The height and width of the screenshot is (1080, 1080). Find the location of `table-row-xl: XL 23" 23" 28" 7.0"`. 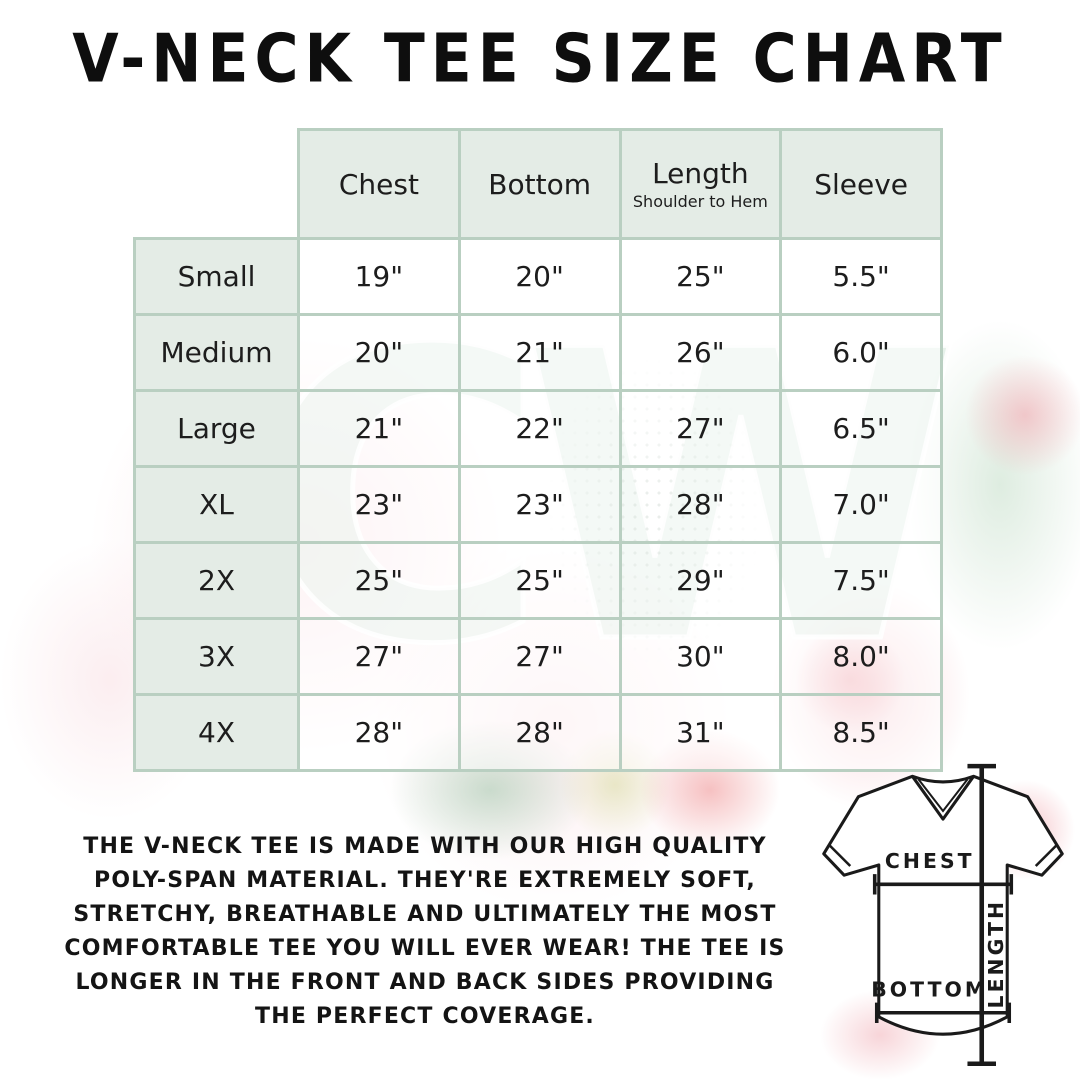

table-row-xl: XL 23" 23" 28" 7.0" is located at coordinates (538, 504).